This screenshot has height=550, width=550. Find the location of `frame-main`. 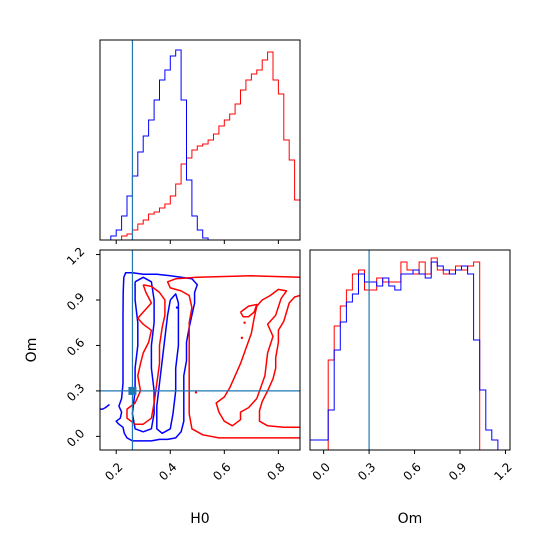

frame-main is located at coordinates (200, 350).